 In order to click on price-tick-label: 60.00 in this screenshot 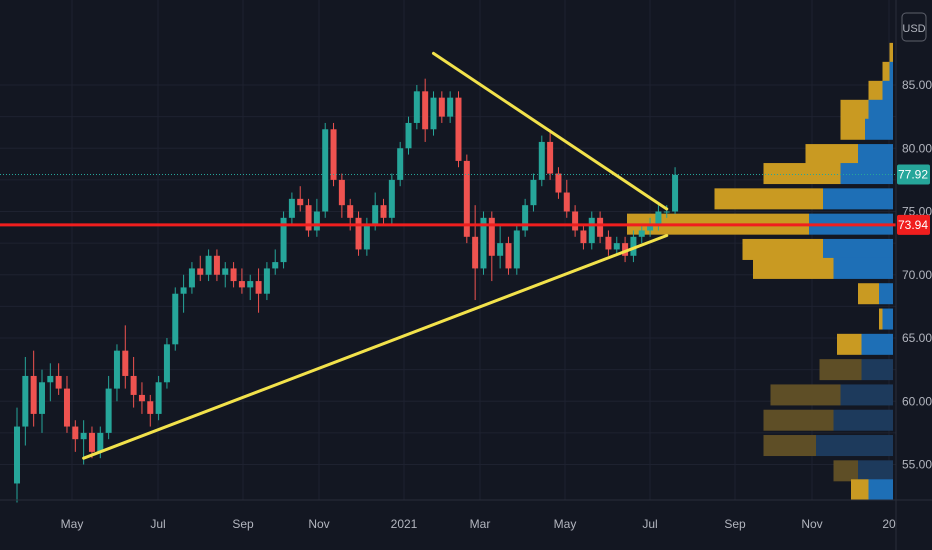, I will do `click(917, 401)`.